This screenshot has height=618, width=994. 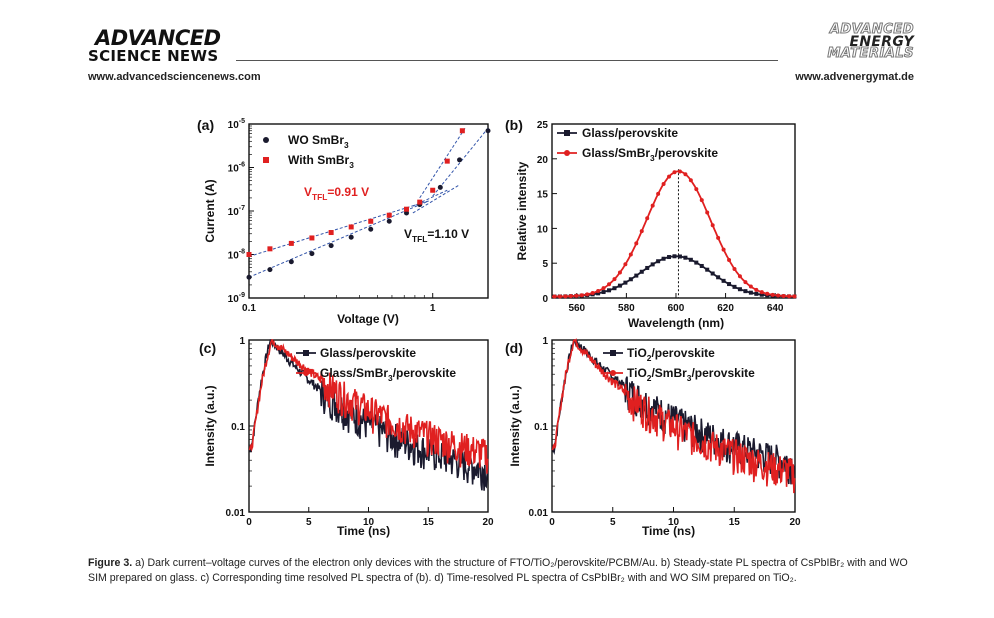 I want to click on logo-line-2: ENERGY, so click(x=881, y=42).